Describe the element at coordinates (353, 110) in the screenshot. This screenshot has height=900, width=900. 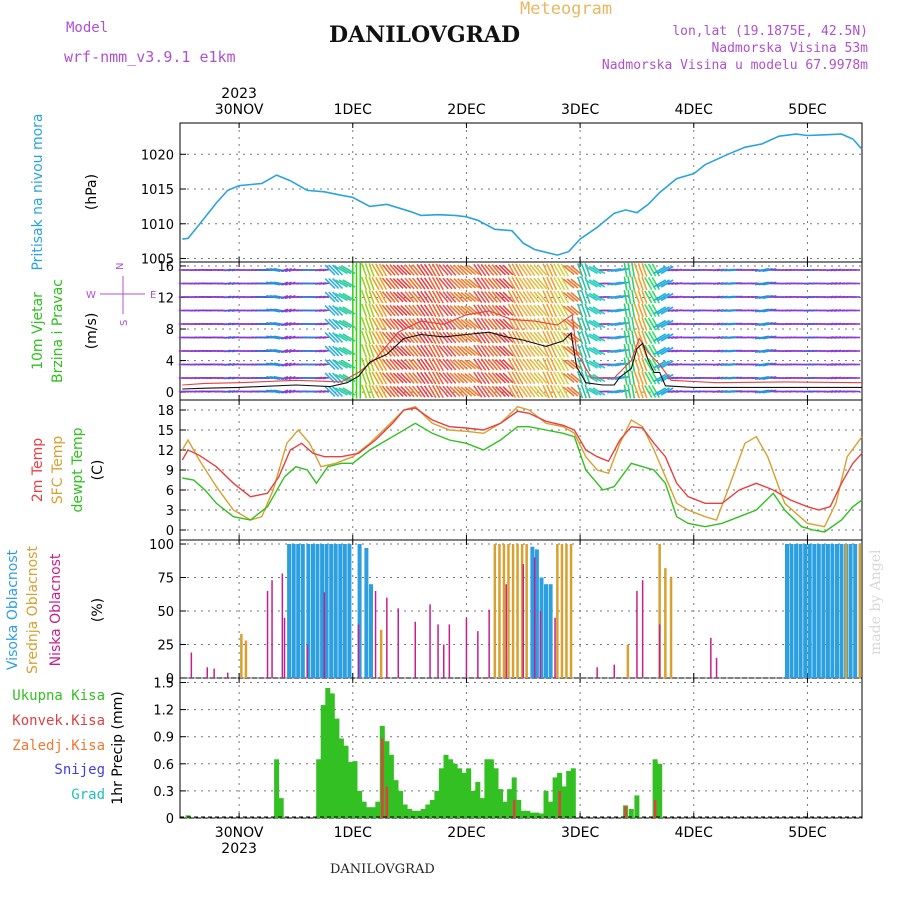
I see `x-tick-label-top: 1DEC` at that location.